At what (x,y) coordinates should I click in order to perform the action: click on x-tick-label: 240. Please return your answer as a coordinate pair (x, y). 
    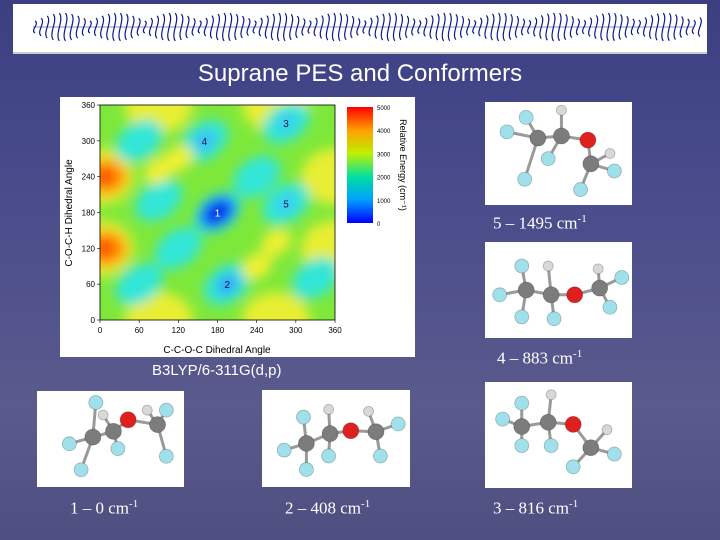
    Looking at the image, I should click on (257, 330).